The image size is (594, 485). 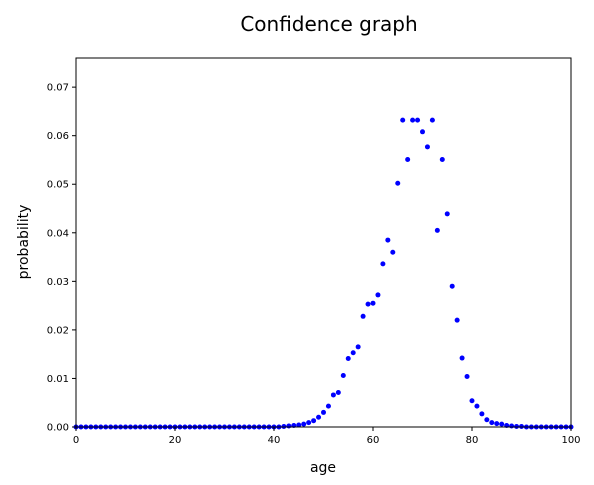 What do you see at coordinates (373, 440) in the screenshot?
I see `x-tick-label: 60` at bounding box center [373, 440].